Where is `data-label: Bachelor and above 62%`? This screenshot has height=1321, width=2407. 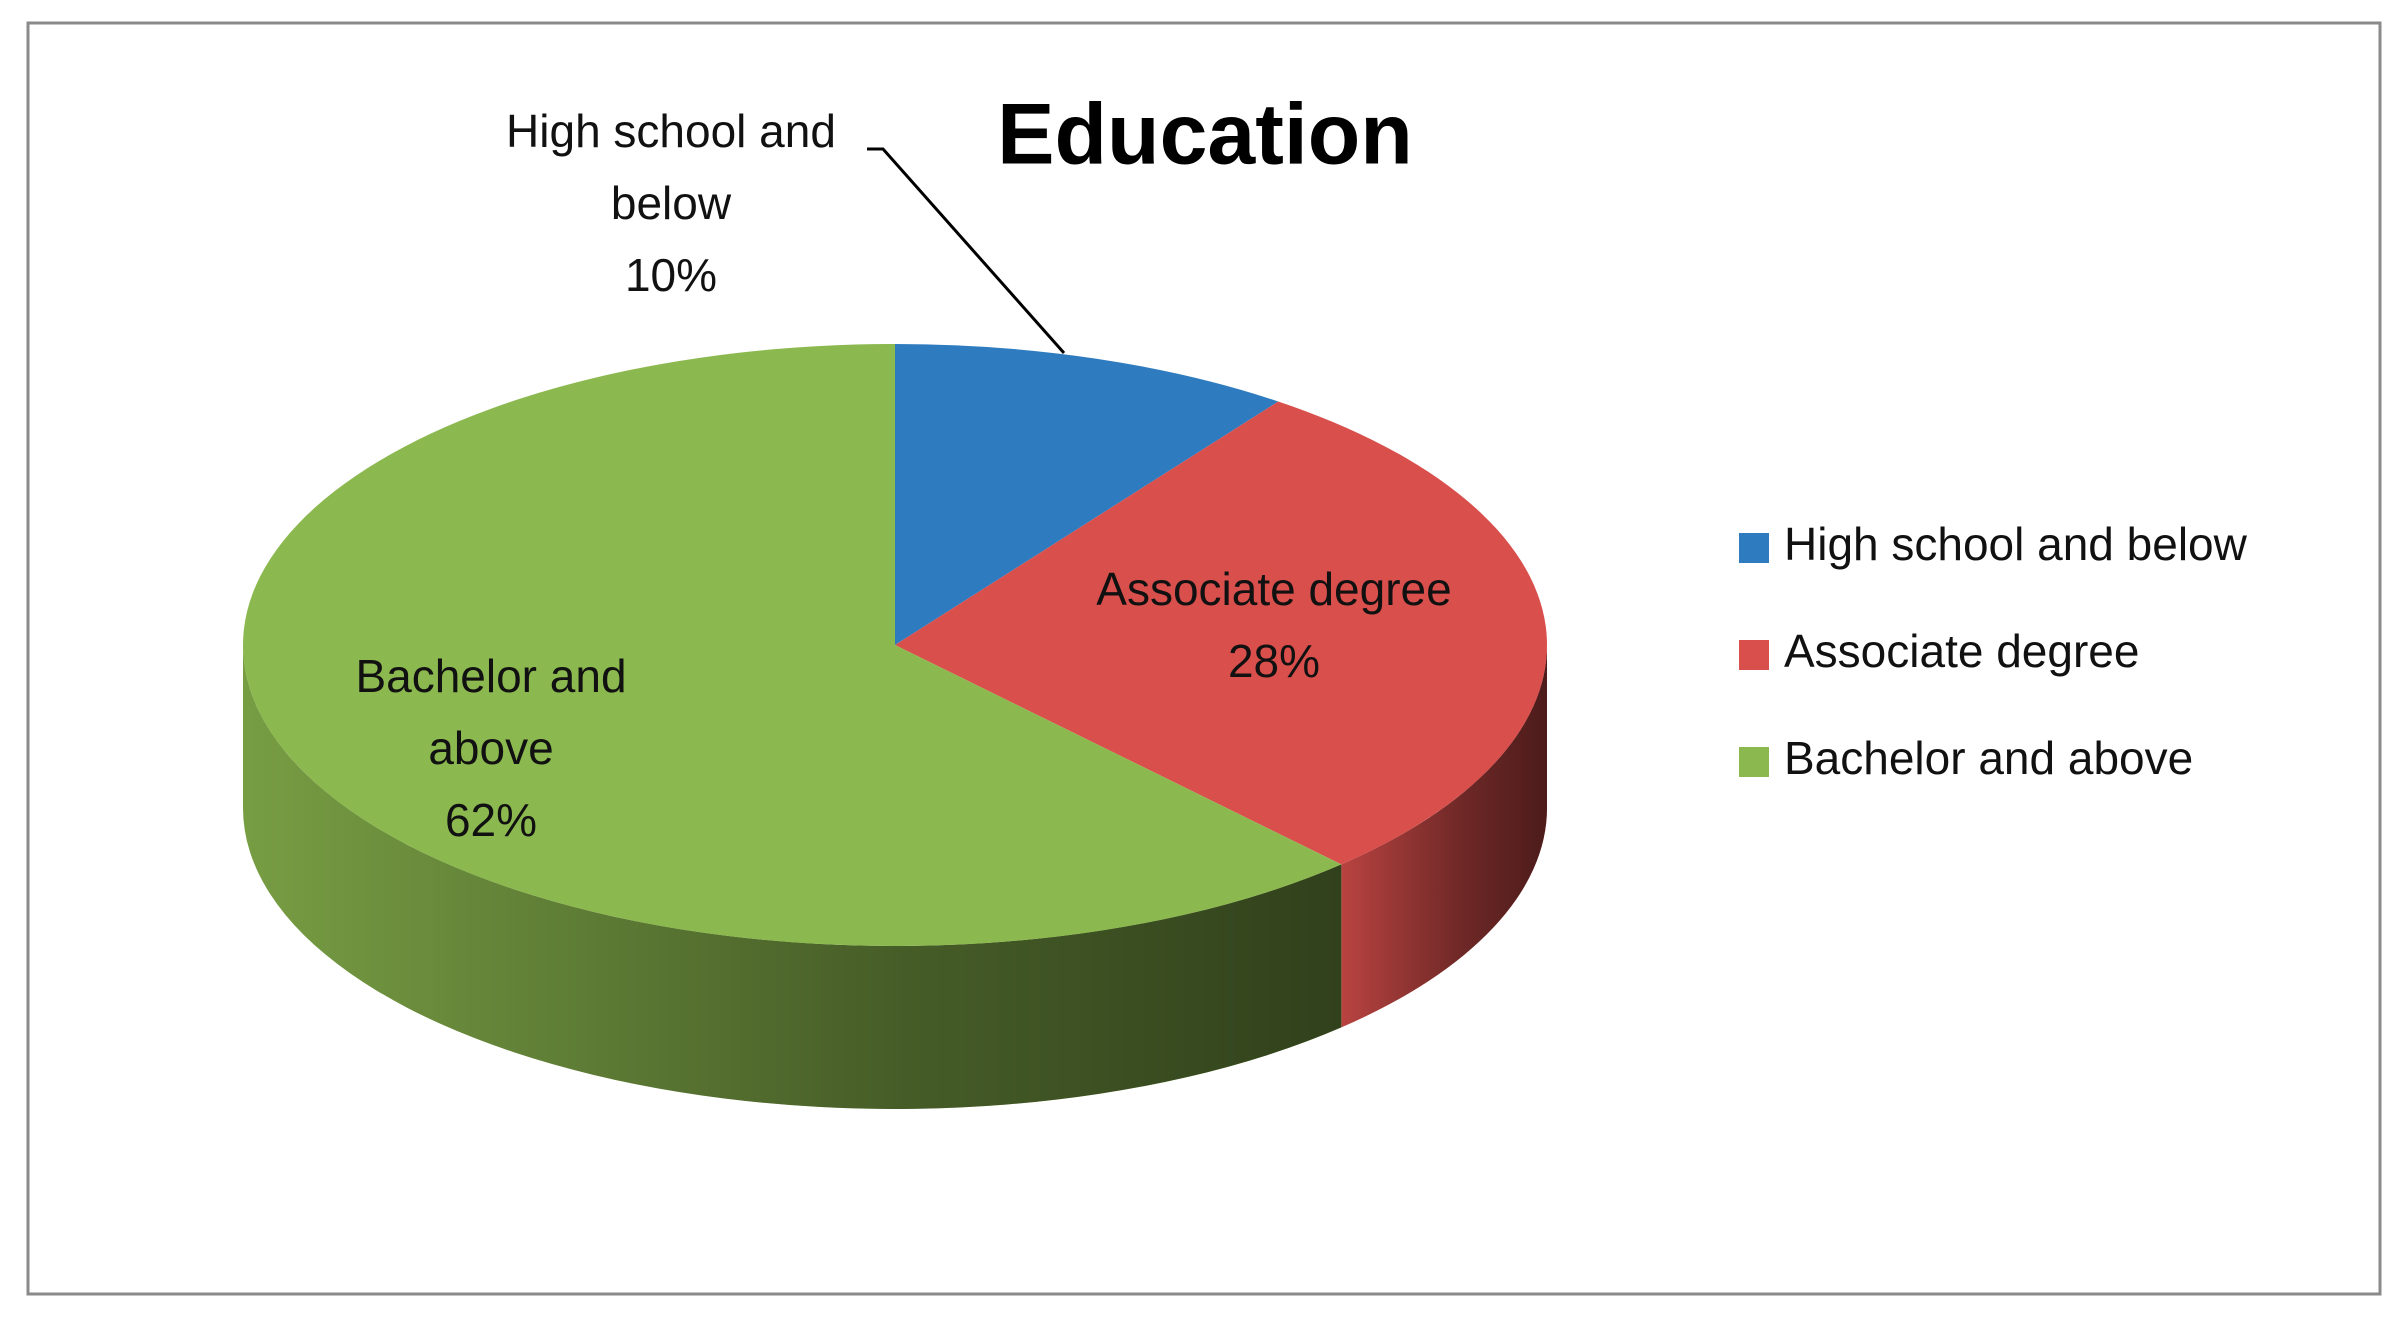 data-label: Bachelor and above 62% is located at coordinates (491, 748).